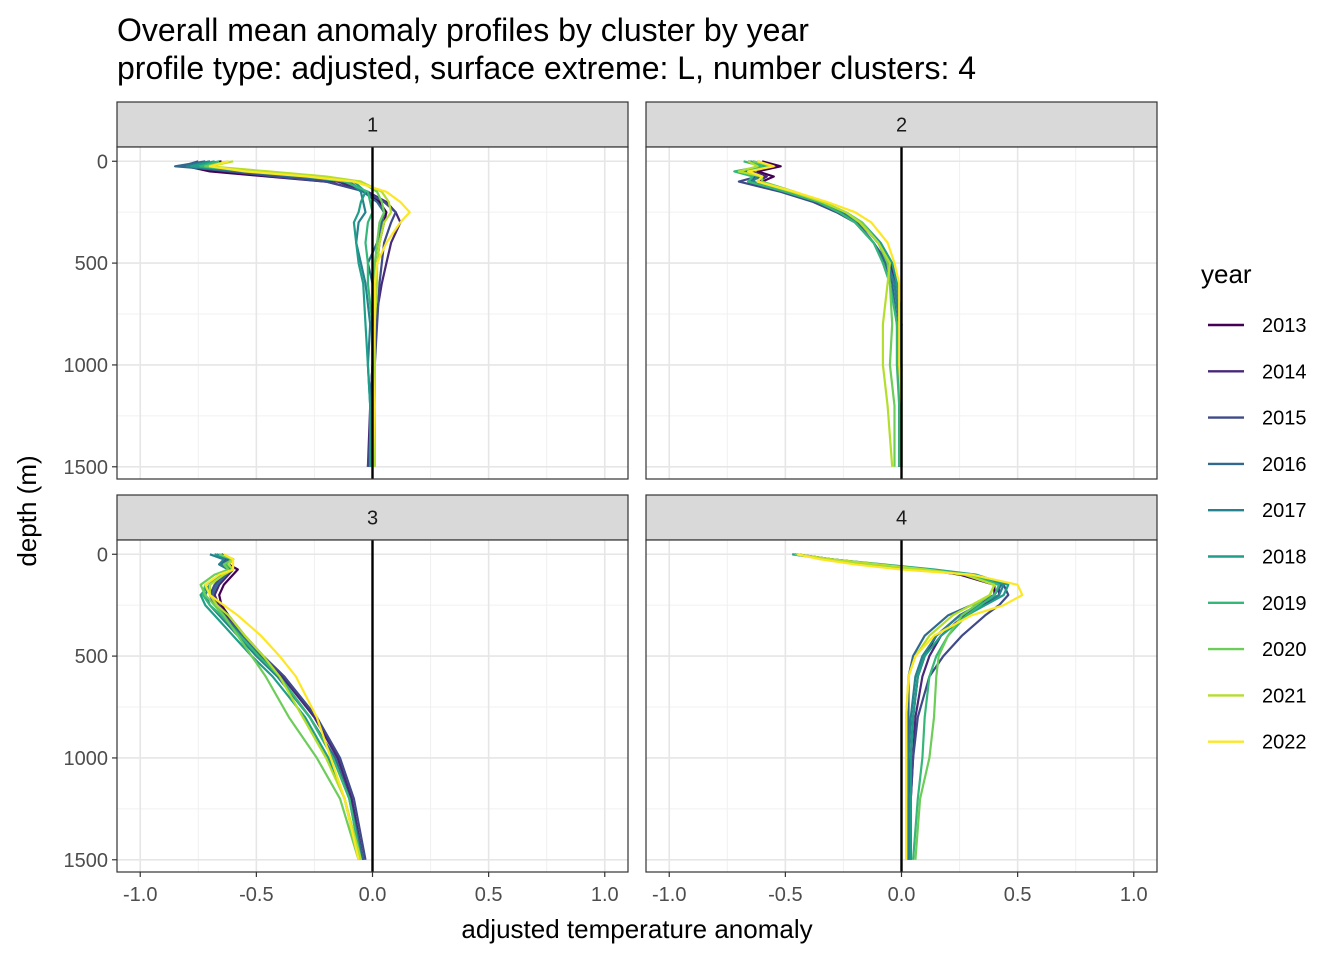 The image size is (1344, 960). What do you see at coordinates (1257, 604) in the screenshot?
I see `legend-item-2019: 2019` at bounding box center [1257, 604].